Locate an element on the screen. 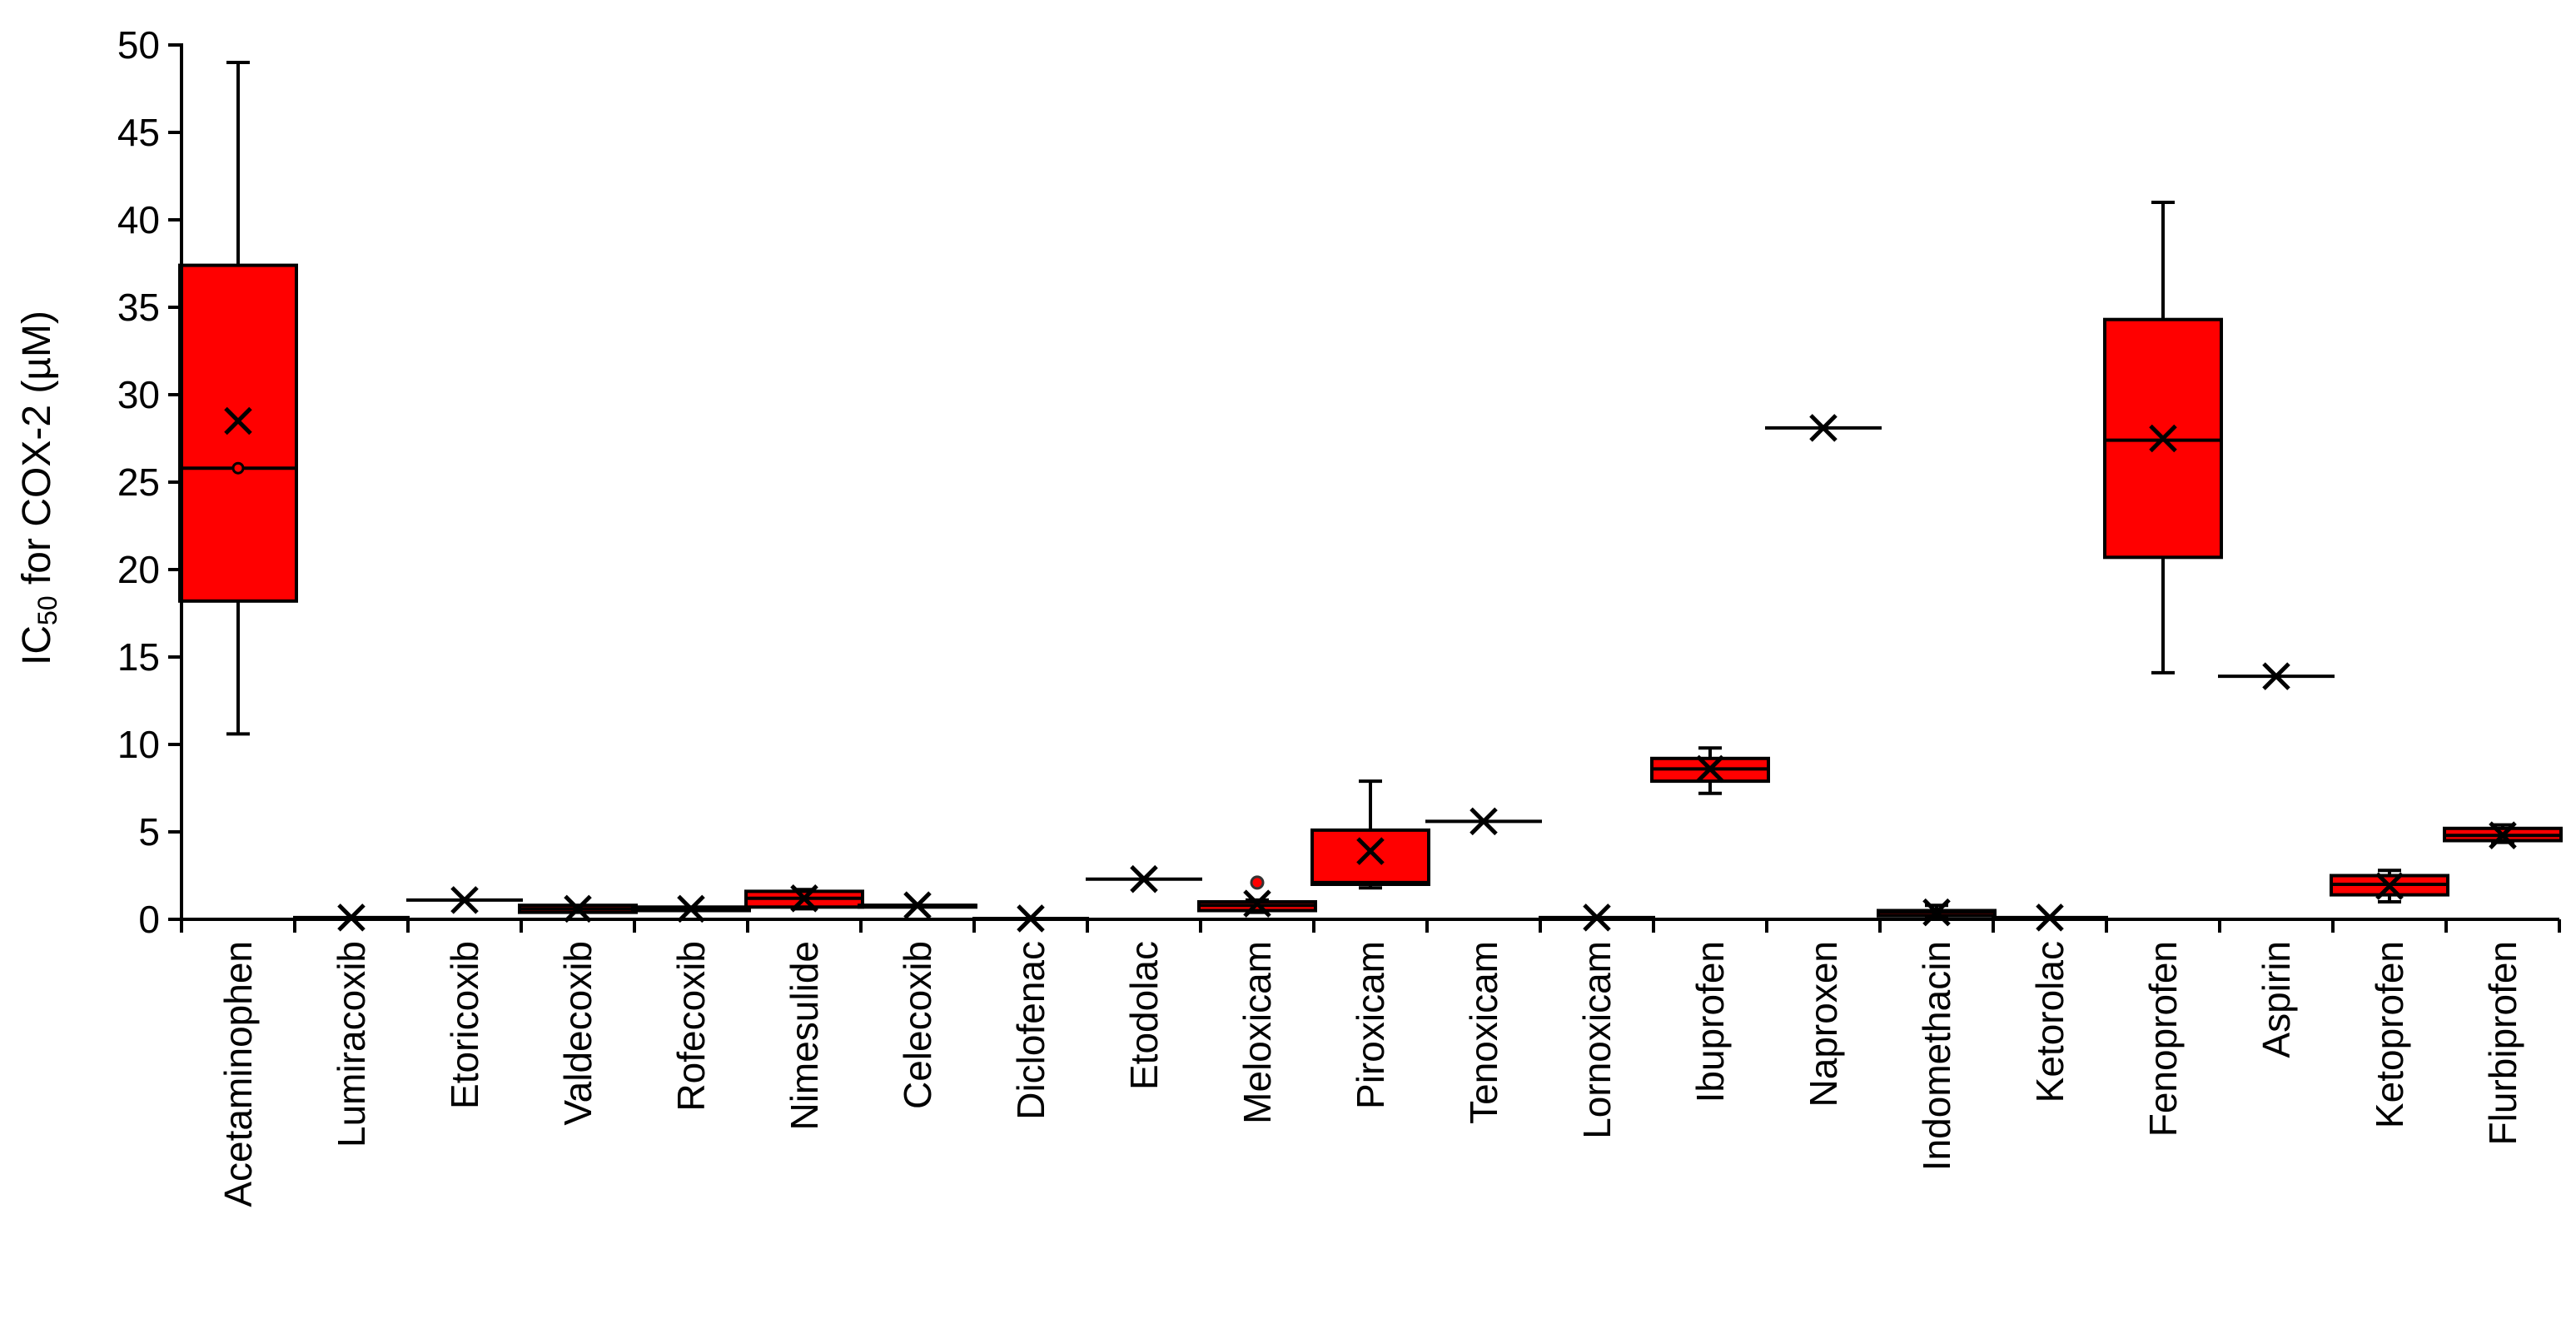  y-tick-label: 20 is located at coordinates (138, 569).